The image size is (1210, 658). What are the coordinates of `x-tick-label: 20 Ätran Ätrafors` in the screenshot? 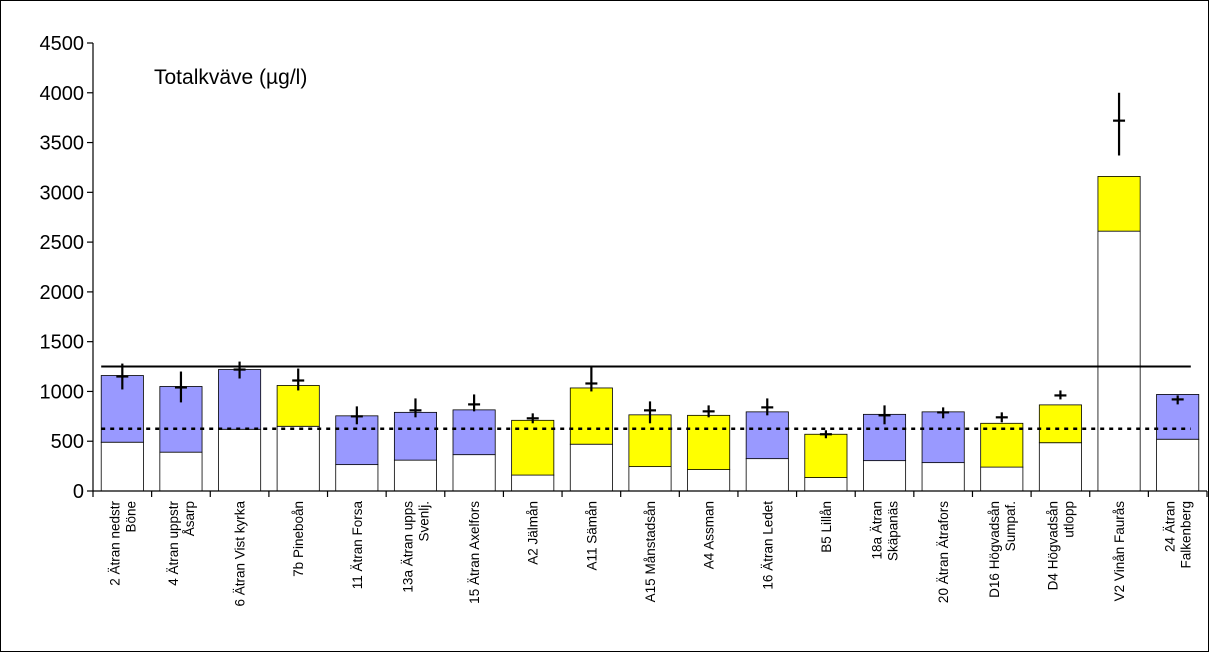 It's located at (943, 552).